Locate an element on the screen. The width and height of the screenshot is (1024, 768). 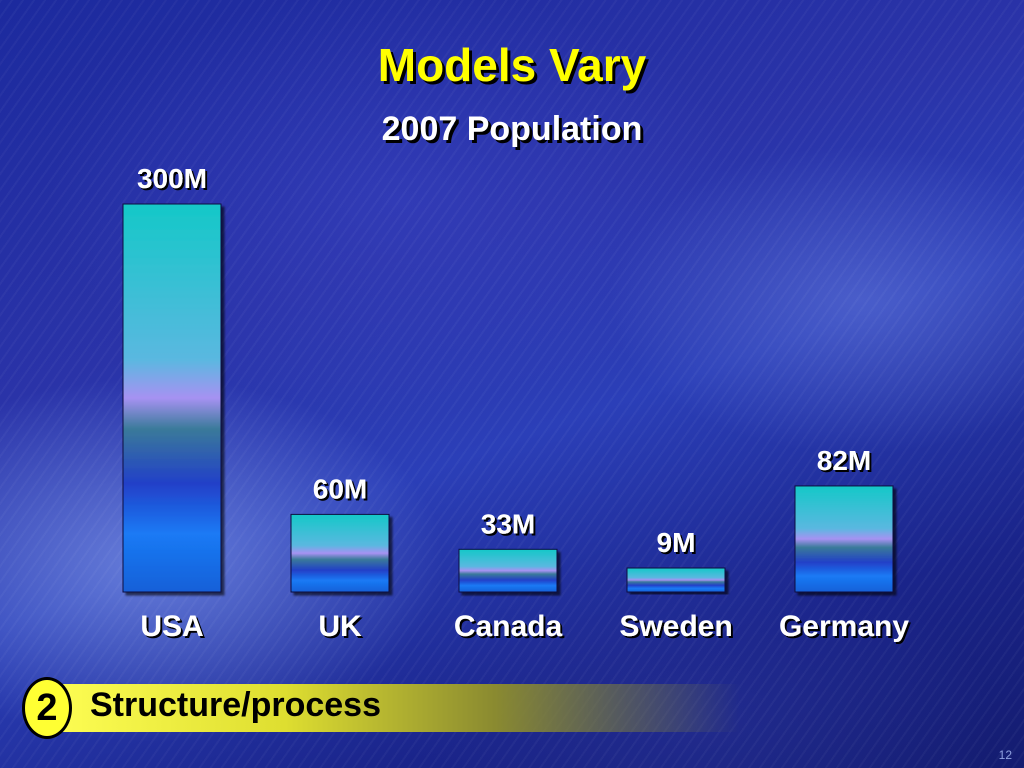
category-label-usa: USA is located at coordinates (171, 626).